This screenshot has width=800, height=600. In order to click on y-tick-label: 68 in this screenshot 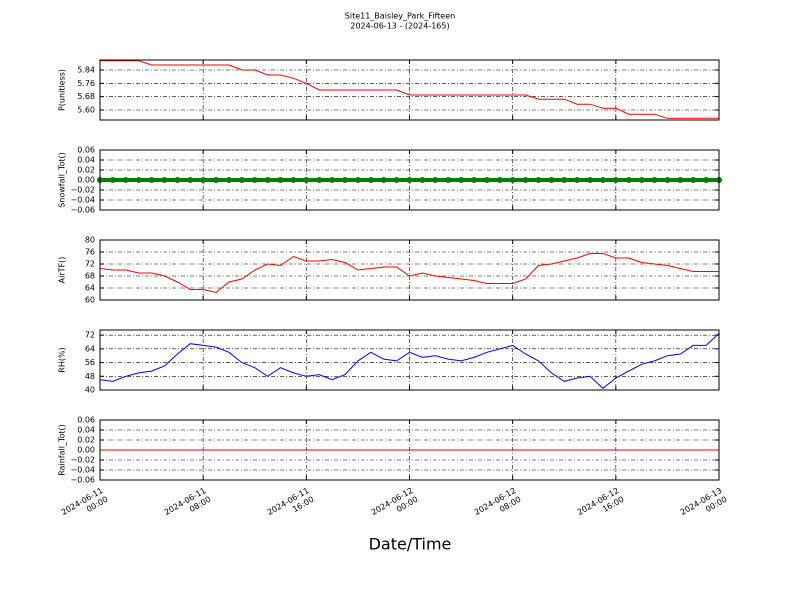, I will do `click(90, 276)`.